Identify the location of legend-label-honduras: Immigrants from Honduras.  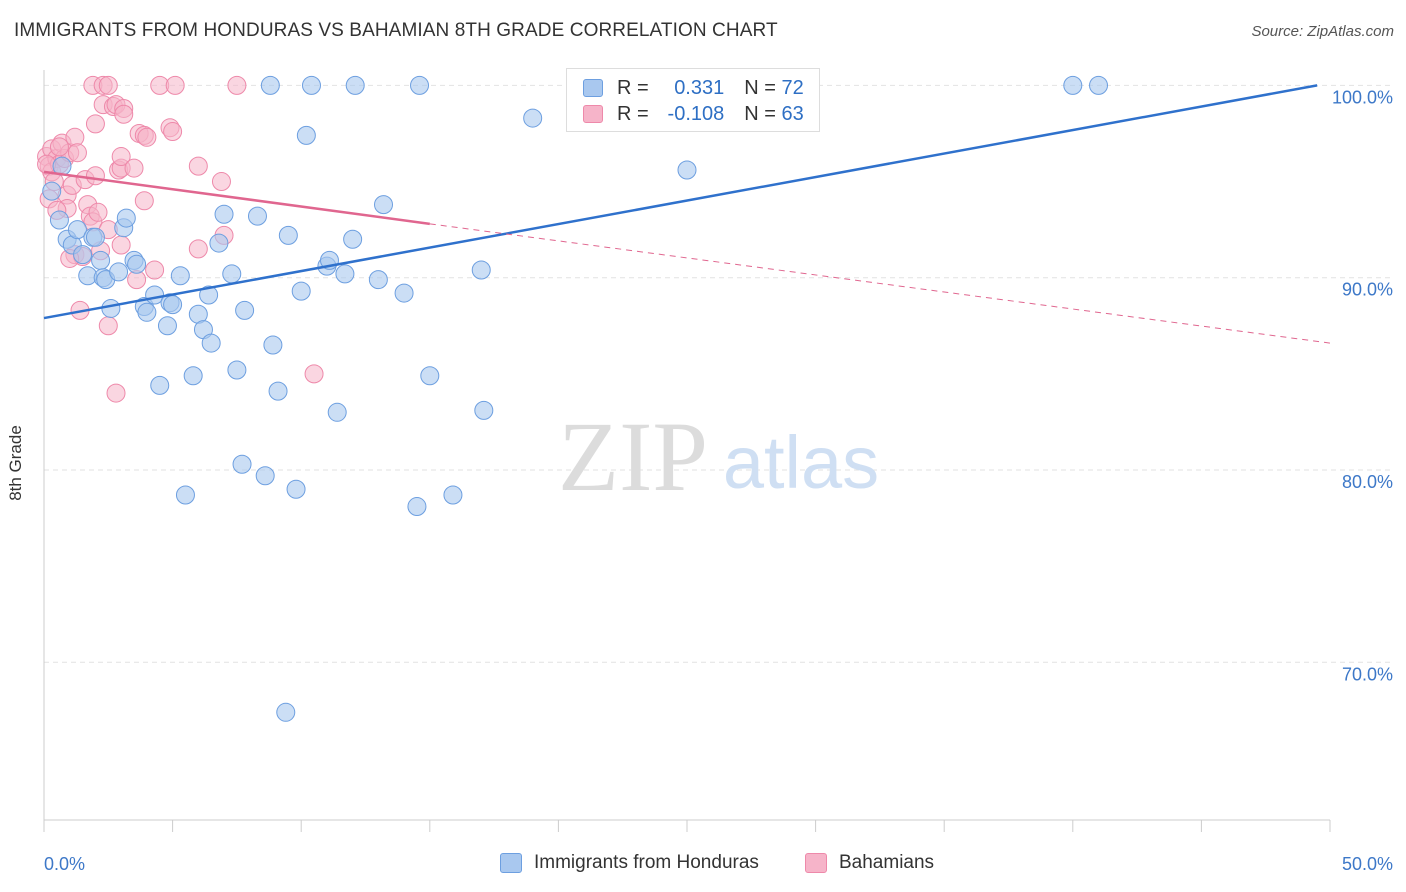
(646, 862).